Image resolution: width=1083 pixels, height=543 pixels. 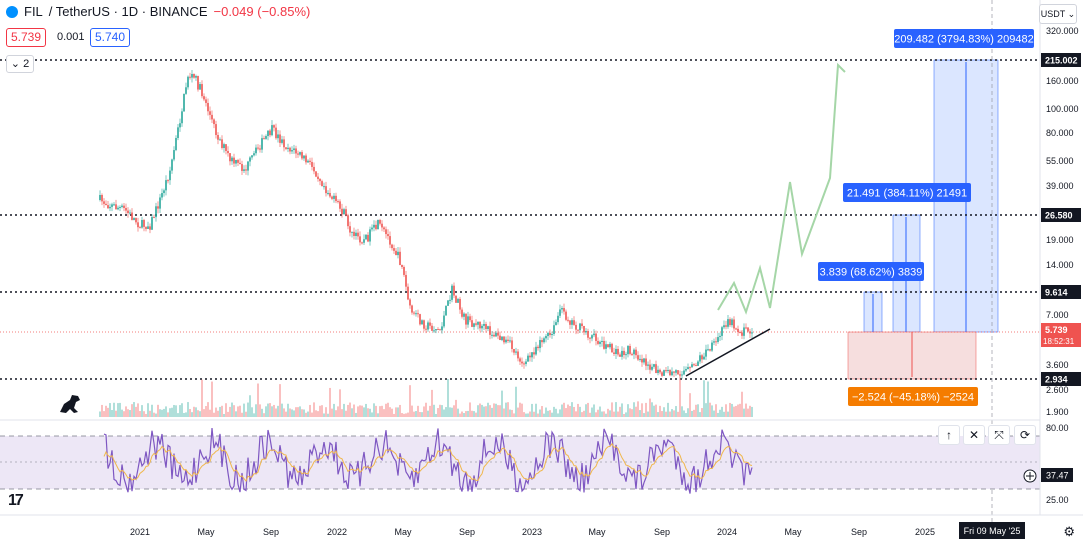 What do you see at coordinates (1030, 476) in the screenshot?
I see `add-plus-icon` at bounding box center [1030, 476].